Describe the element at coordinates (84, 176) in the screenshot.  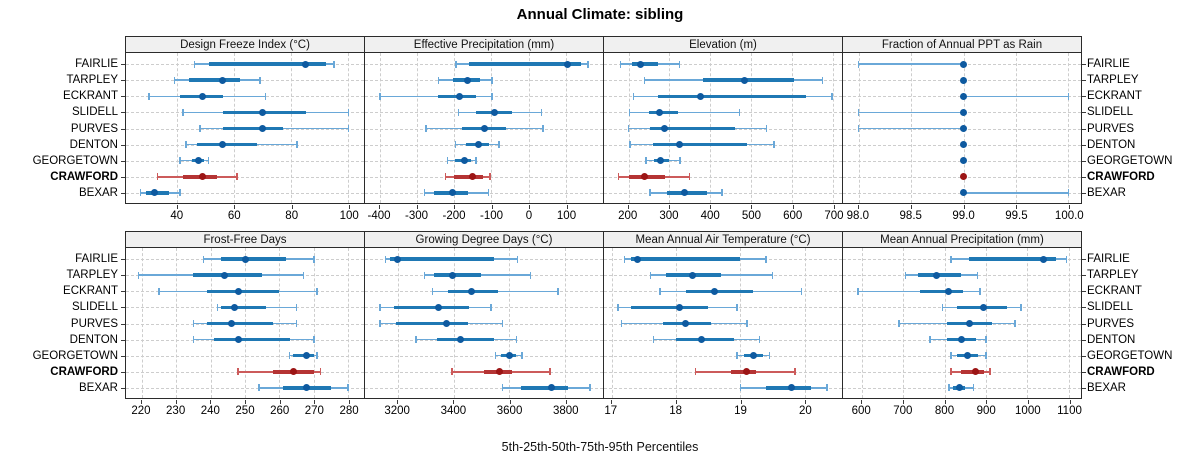
I see `row-label-left-crawford: CRAWFORD` at that location.